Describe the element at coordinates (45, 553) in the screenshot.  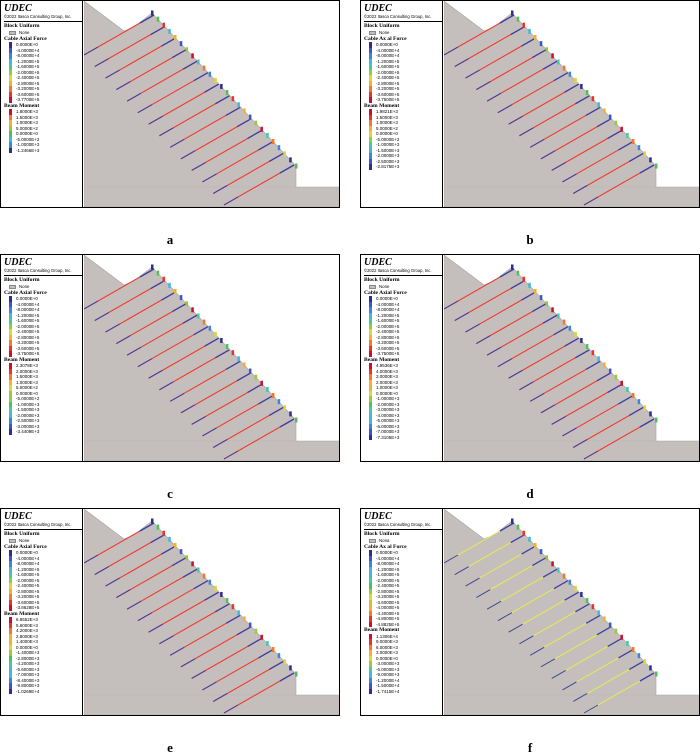
I see `cable-legend-row: 0.0000E+0` at that location.